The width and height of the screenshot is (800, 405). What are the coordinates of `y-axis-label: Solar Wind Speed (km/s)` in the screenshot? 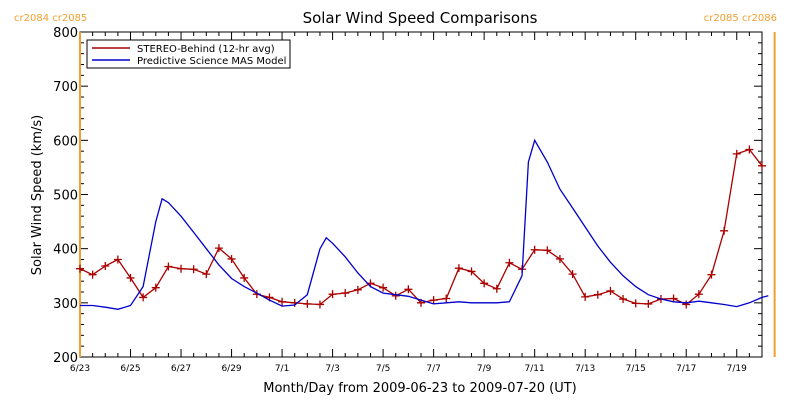 It's located at (37, 195).